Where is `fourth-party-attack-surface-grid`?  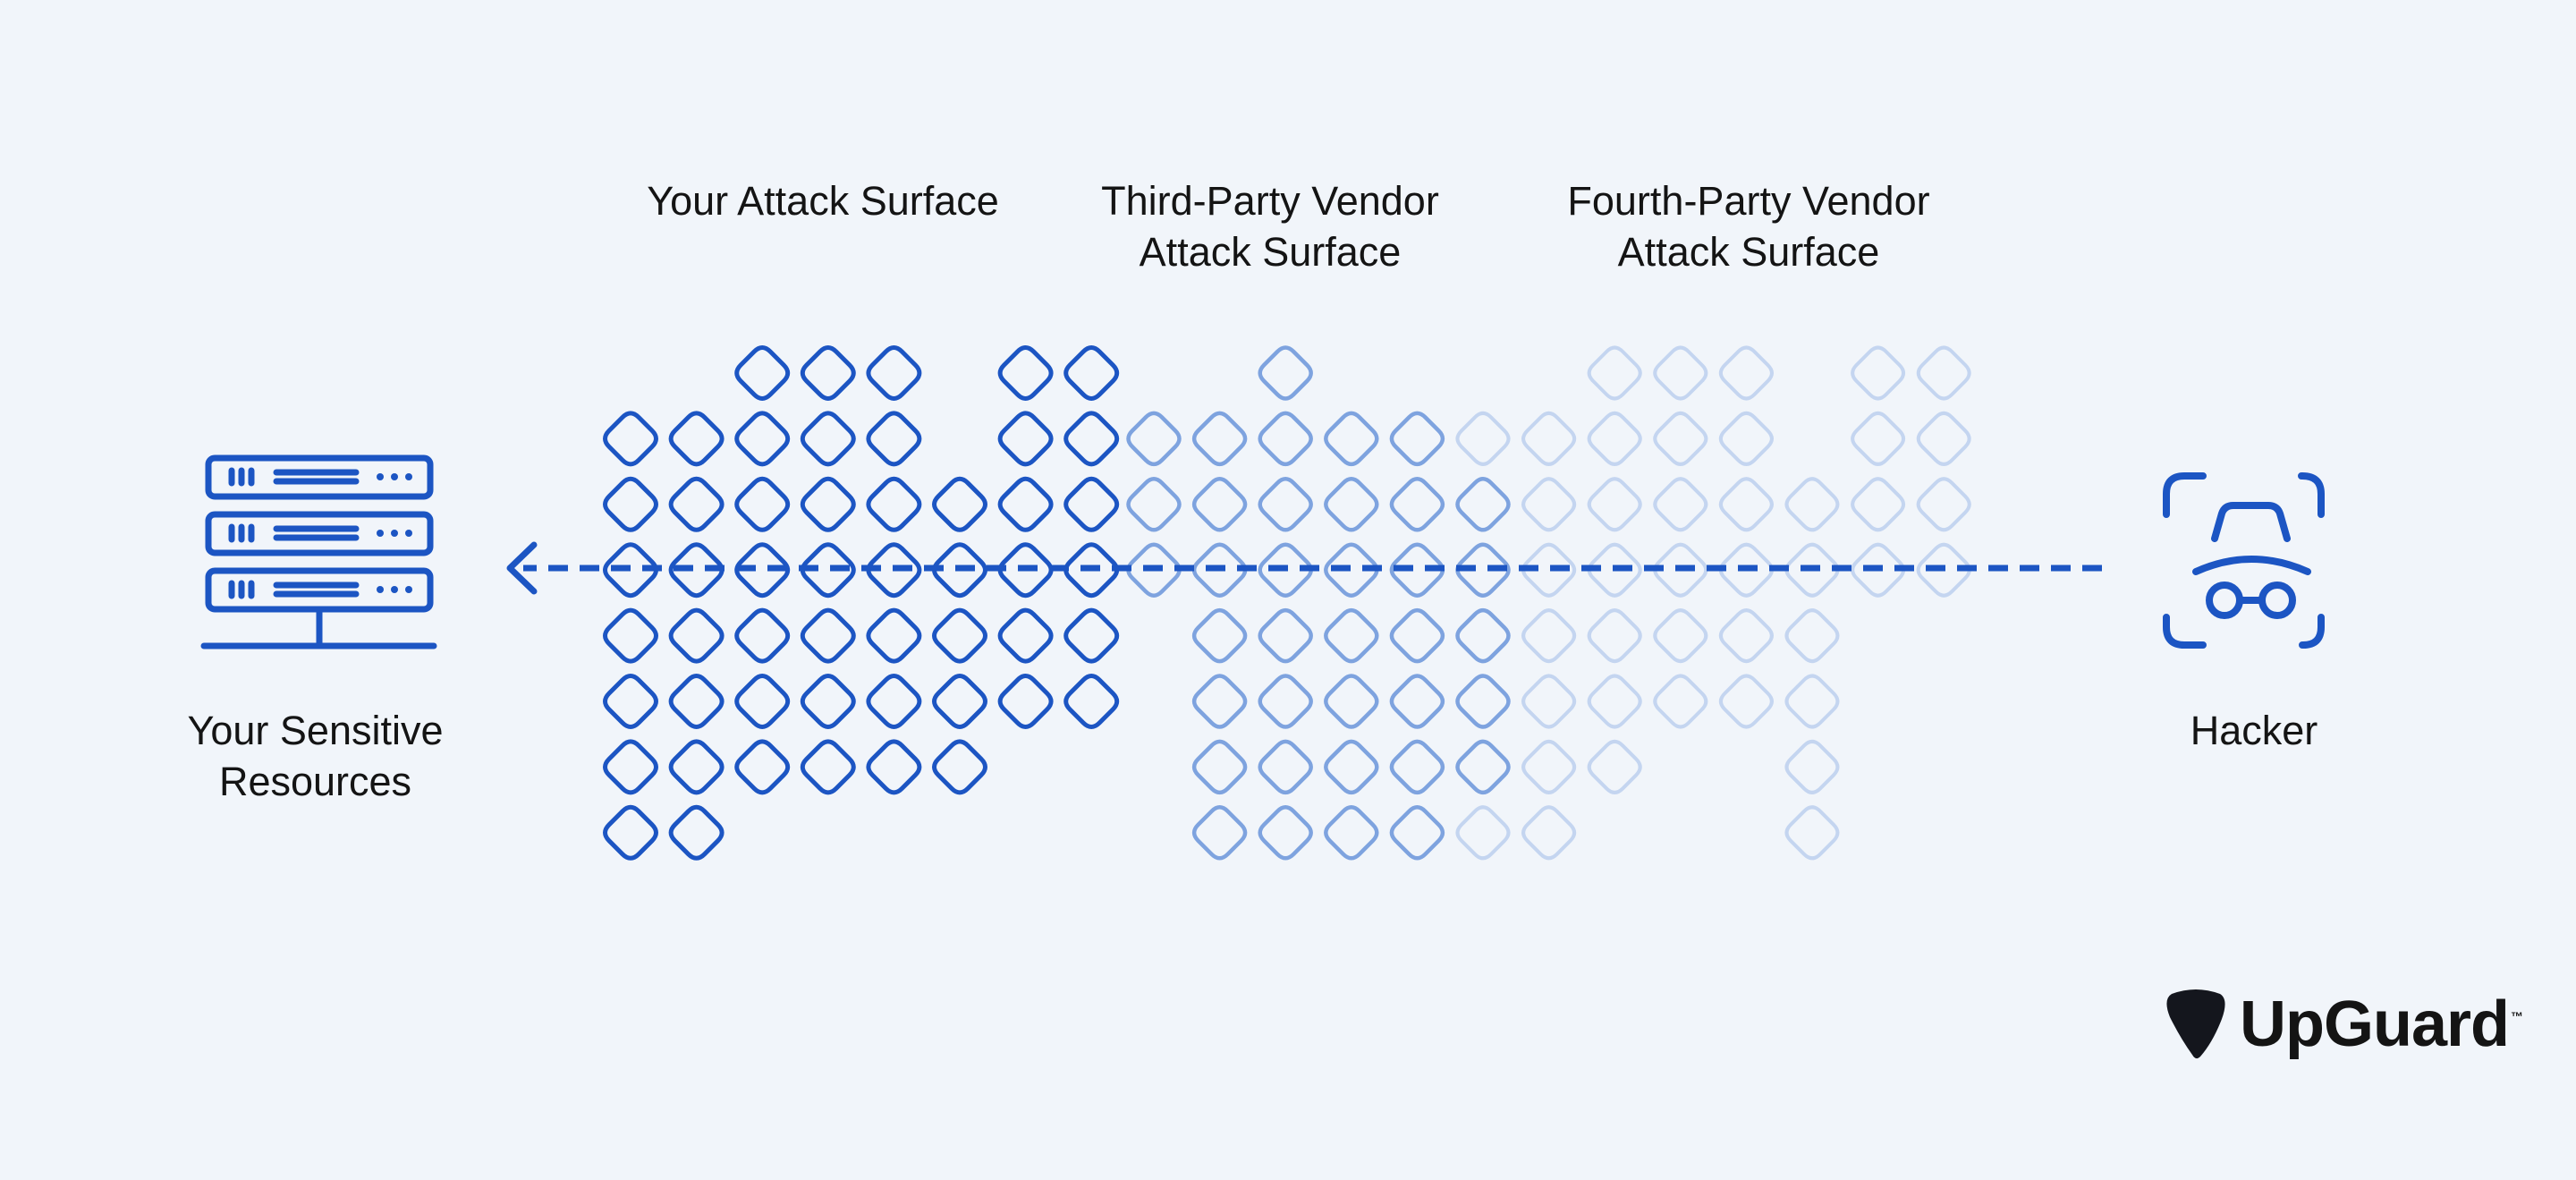
fourth-party-attack-surface-grid is located at coordinates (1713, 603).